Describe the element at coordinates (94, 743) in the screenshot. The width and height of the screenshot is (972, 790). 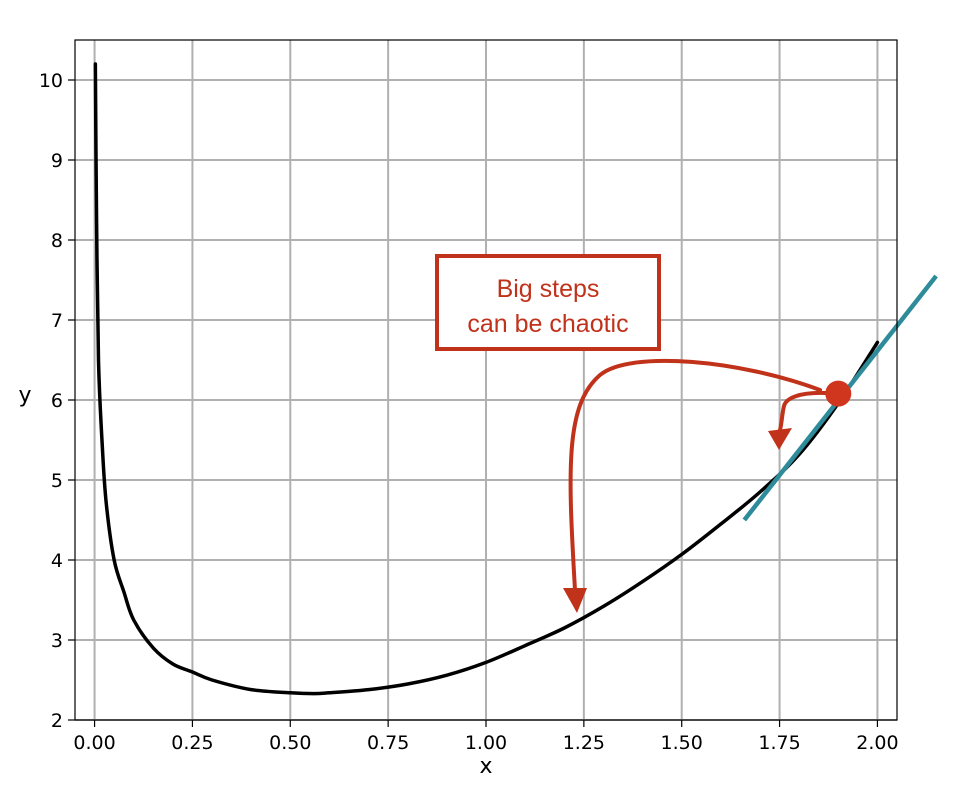
I see `x-tick-label: 0.00` at that location.